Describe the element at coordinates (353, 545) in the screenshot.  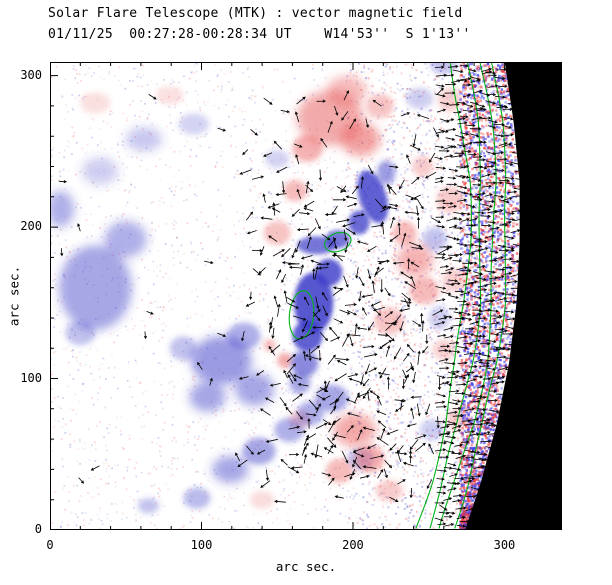
I see `x-tick-label: 200` at that location.